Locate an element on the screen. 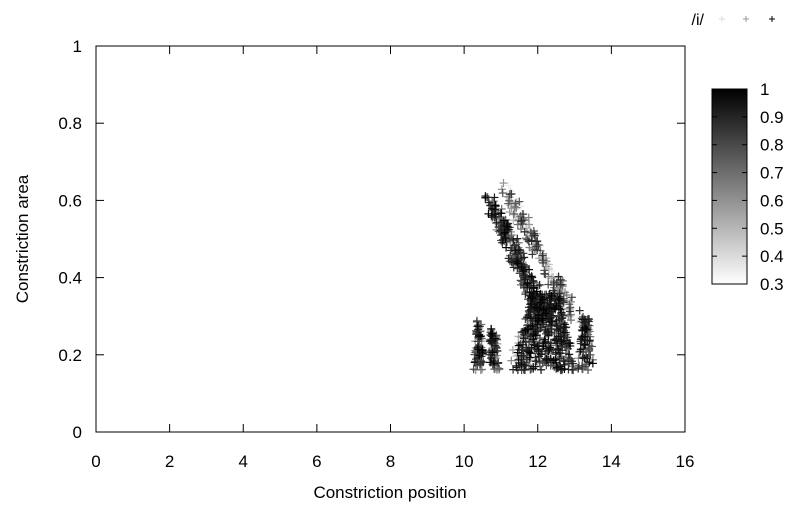  x-tick-label: 8 is located at coordinates (390, 461).